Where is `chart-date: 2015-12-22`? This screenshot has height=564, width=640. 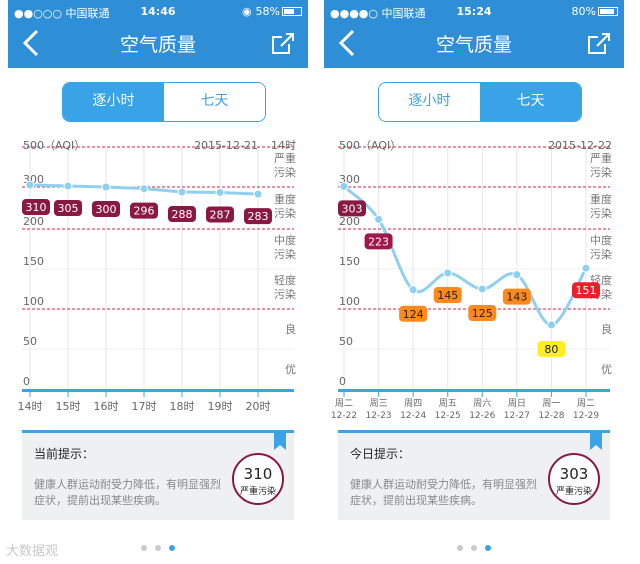
chart-date: 2015-12-22 is located at coordinates (580, 145).